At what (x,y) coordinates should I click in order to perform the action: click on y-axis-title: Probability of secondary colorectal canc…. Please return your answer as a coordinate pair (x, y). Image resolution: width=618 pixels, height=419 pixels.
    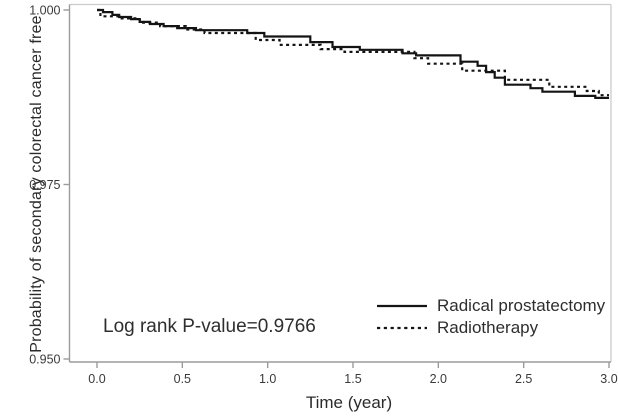
    Looking at the image, I should click on (36, 184).